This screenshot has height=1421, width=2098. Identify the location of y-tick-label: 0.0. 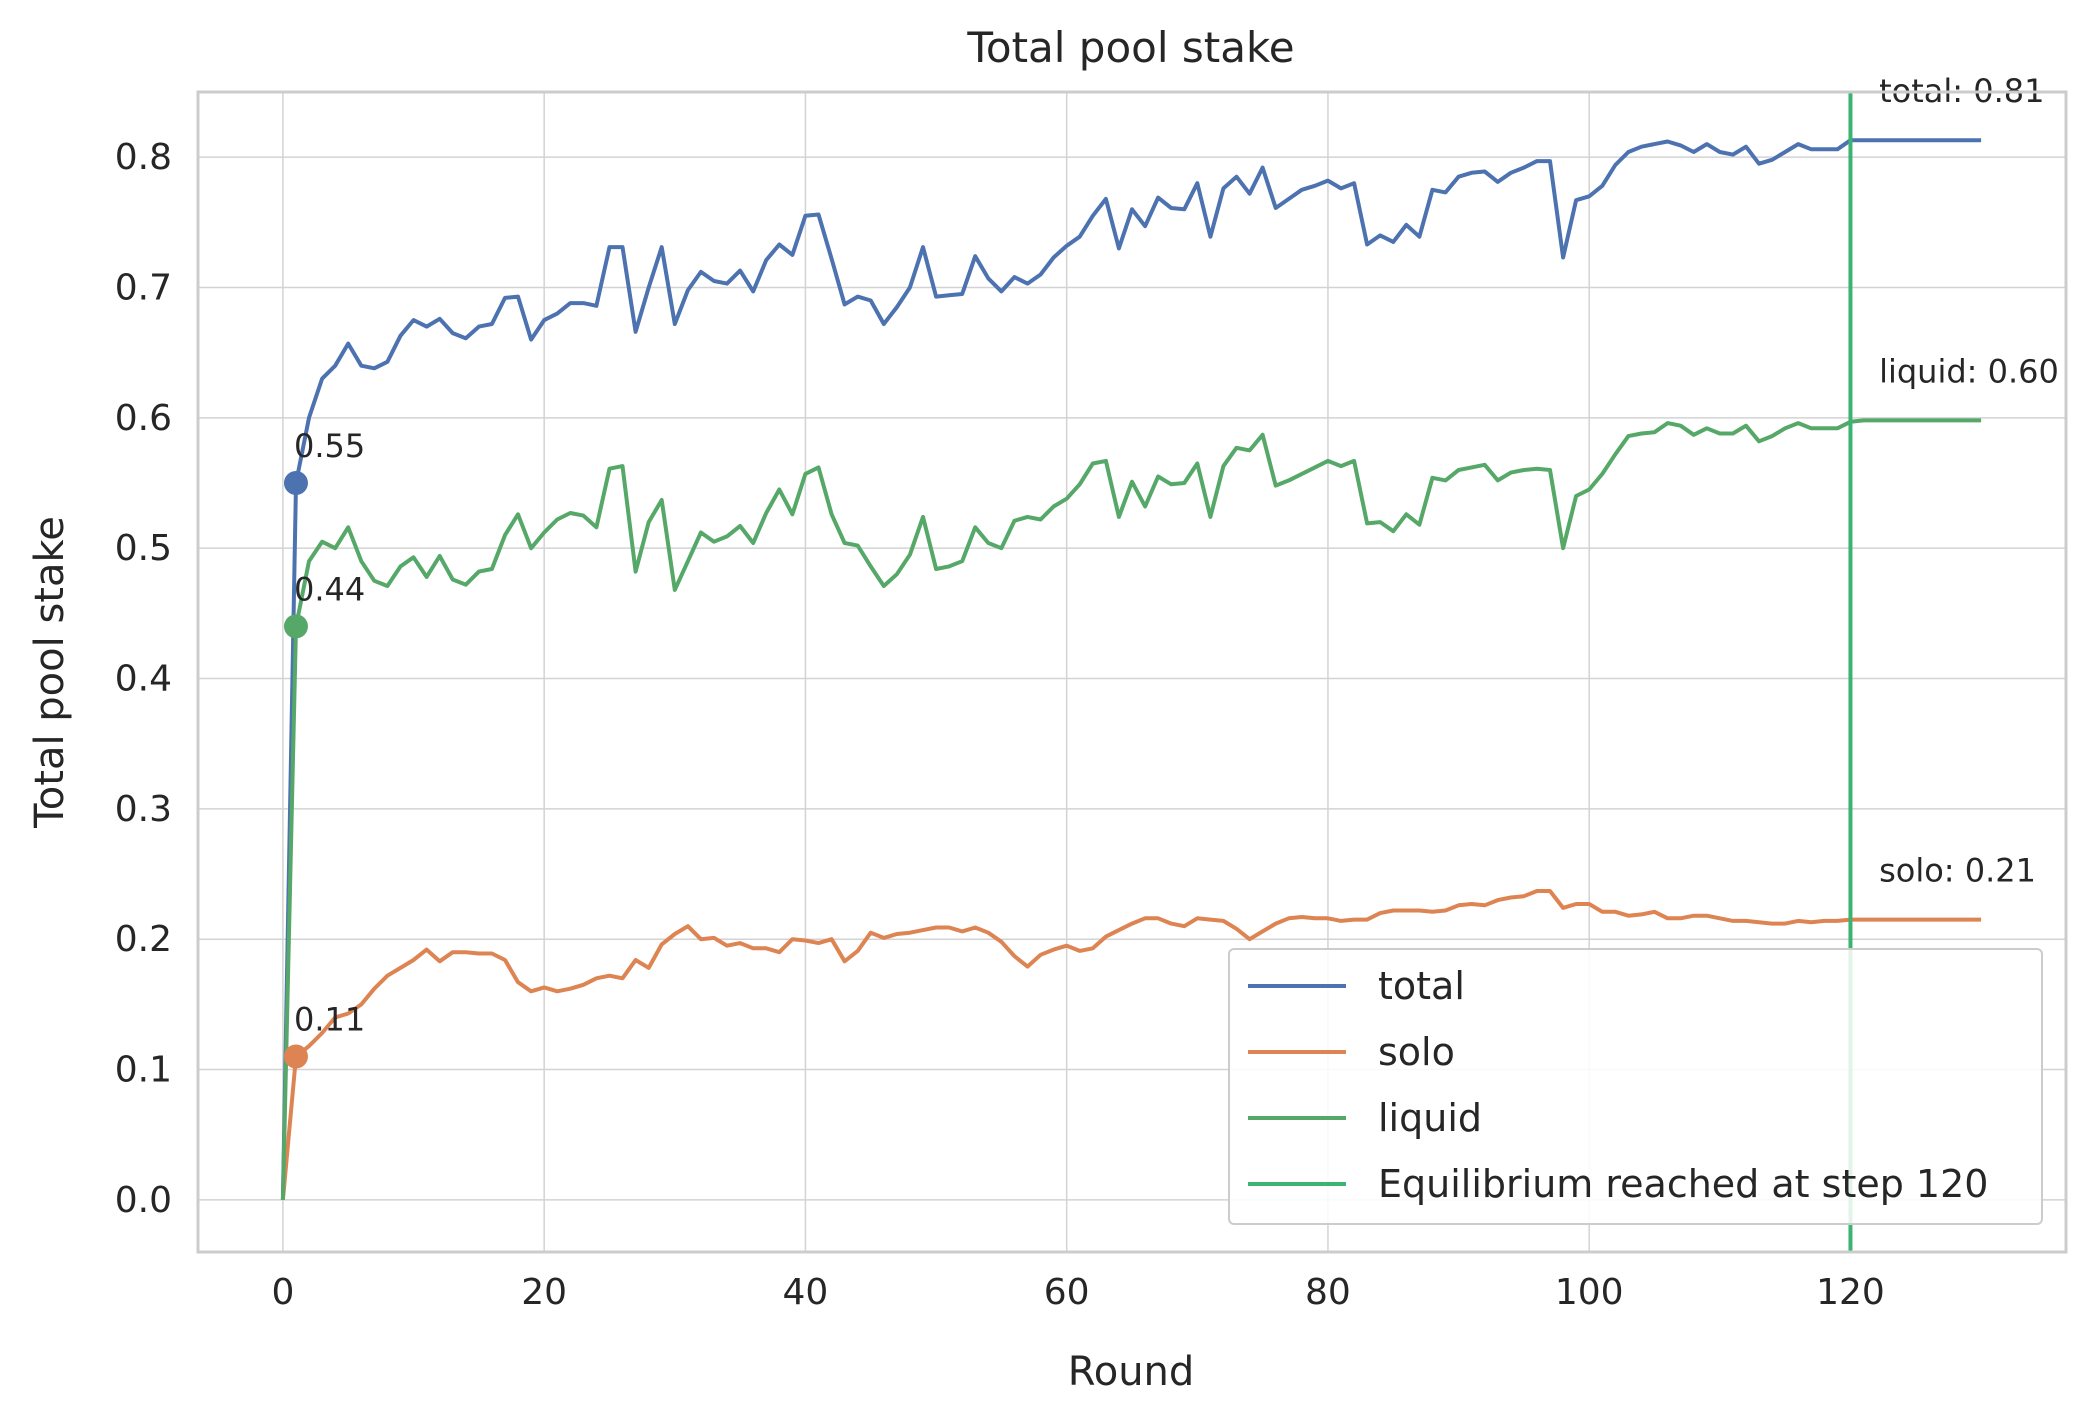
(143, 1200).